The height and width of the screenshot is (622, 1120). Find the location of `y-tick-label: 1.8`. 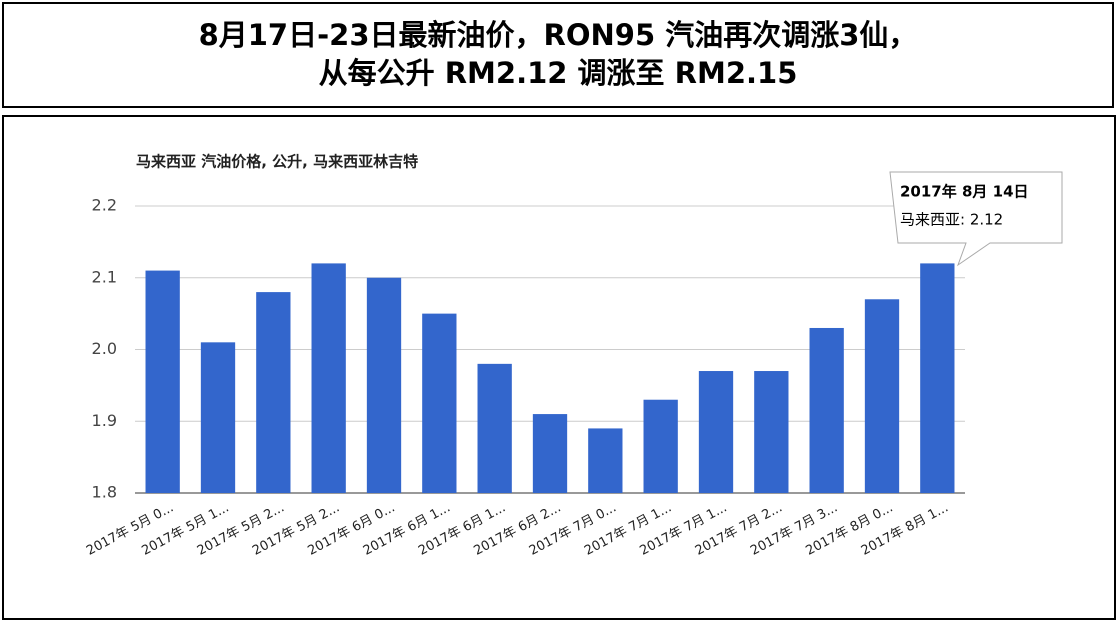

y-tick-label: 1.8 is located at coordinates (104, 492).